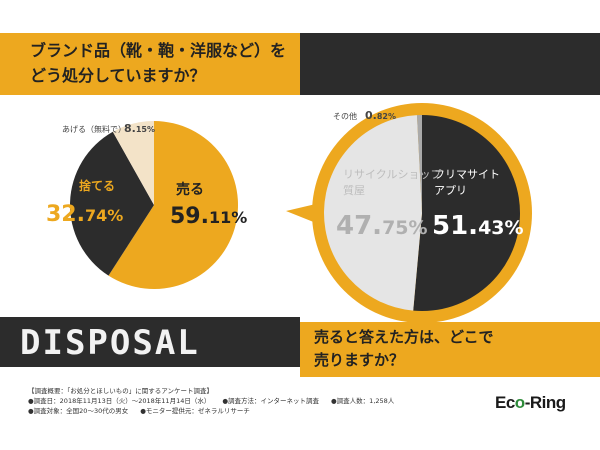  I want to click on footnote-target: ●調査対象：全国20〜30代の男女, so click(78, 411).